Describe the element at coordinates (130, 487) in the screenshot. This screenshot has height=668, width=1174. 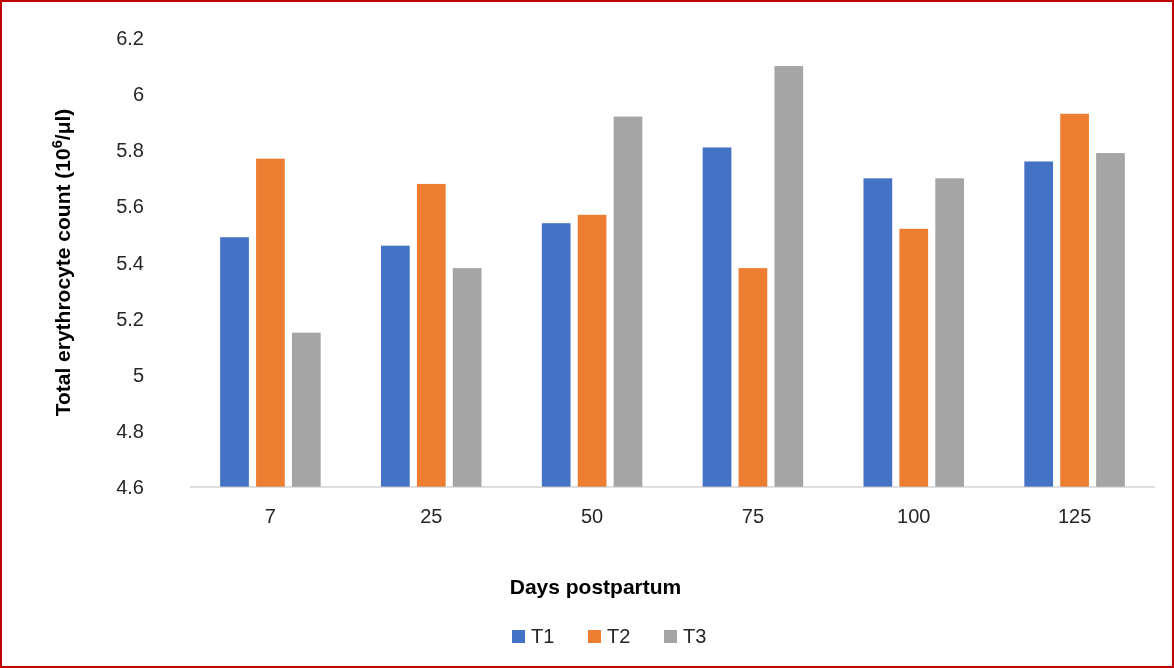
I see `y-tick-label: 4.6` at that location.